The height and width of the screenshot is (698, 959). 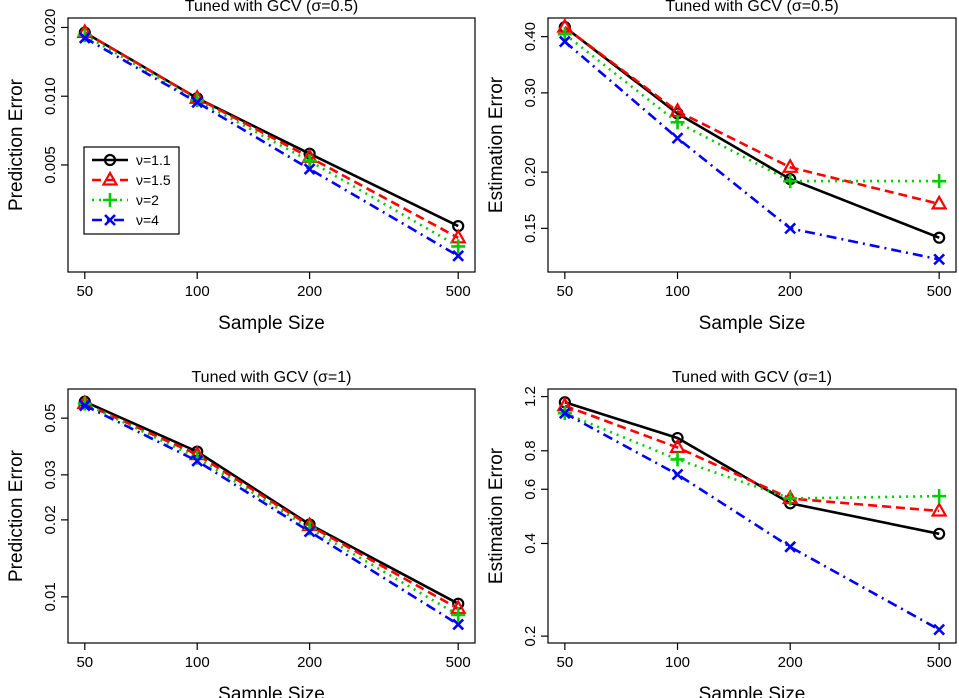 I want to click on y-tick-label: 0.30, so click(x=530, y=92).